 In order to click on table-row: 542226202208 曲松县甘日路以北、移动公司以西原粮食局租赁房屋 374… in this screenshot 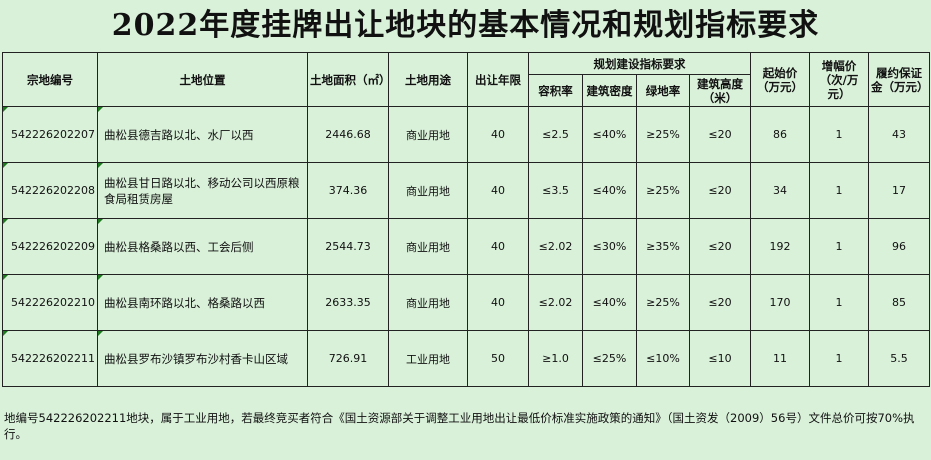, I will do `click(466, 190)`.